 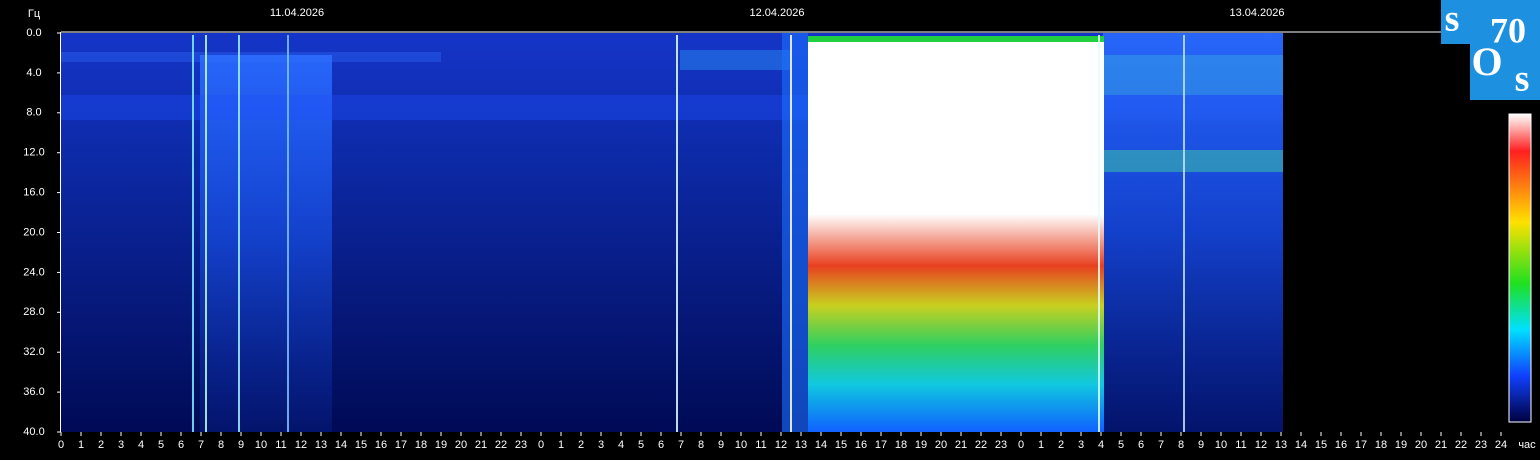 I want to click on y-tick-label: 4.0, so click(x=33, y=73).